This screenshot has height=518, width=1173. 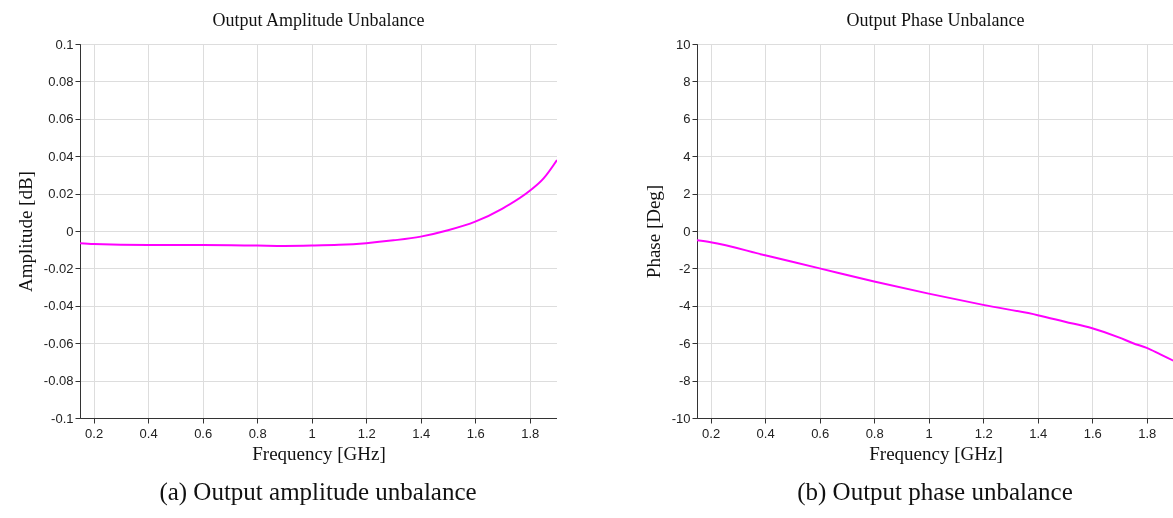 I want to click on y-tick-label: 0.1, so click(x=64, y=44).